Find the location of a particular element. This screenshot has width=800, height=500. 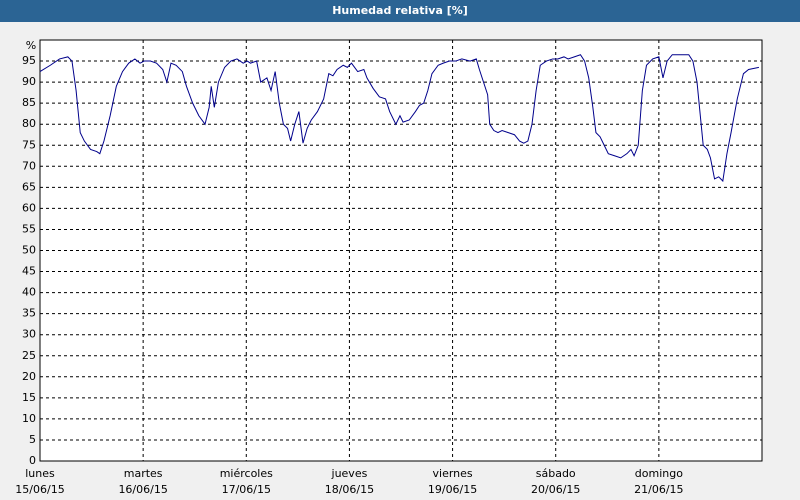

y-tick-label: 90 is located at coordinates (29, 81).